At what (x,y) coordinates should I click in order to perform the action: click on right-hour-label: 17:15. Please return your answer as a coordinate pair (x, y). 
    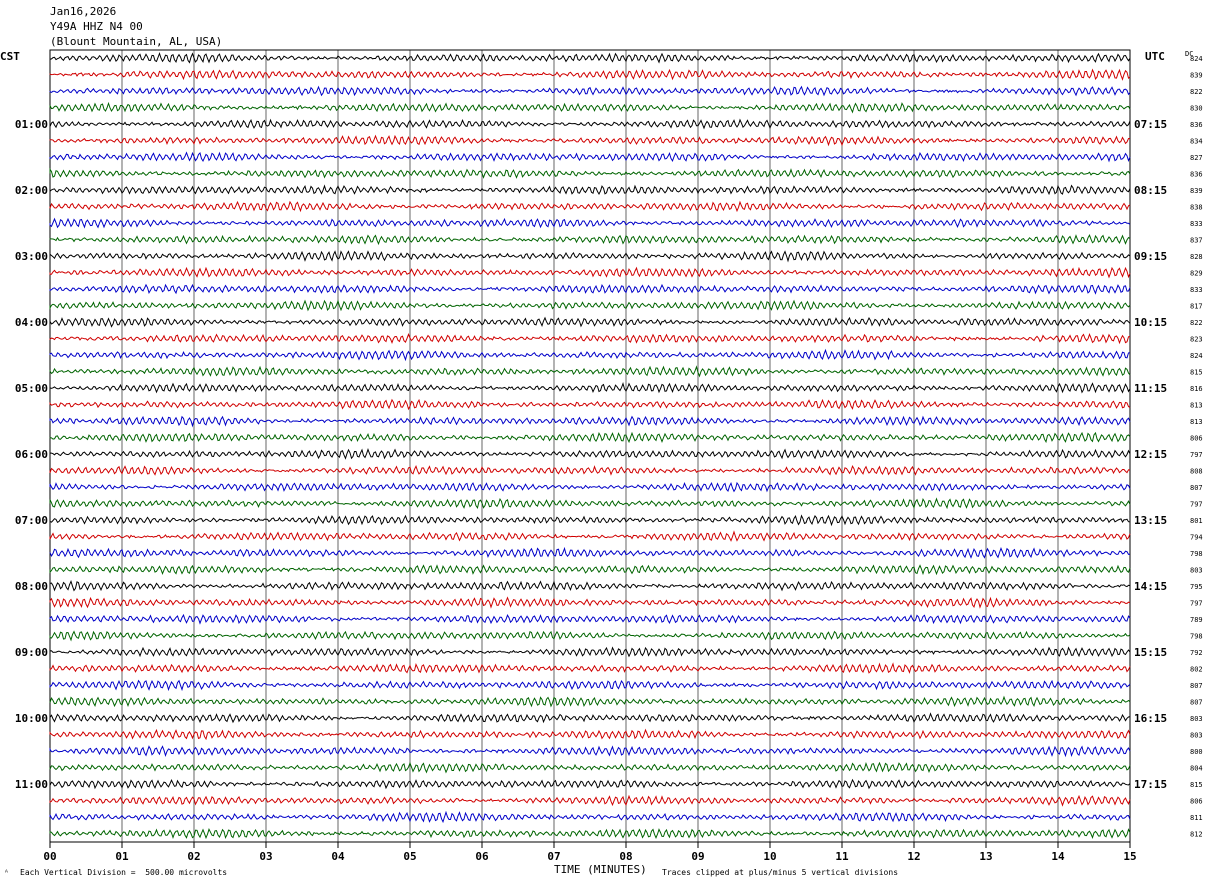
    Looking at the image, I should click on (1150, 784).